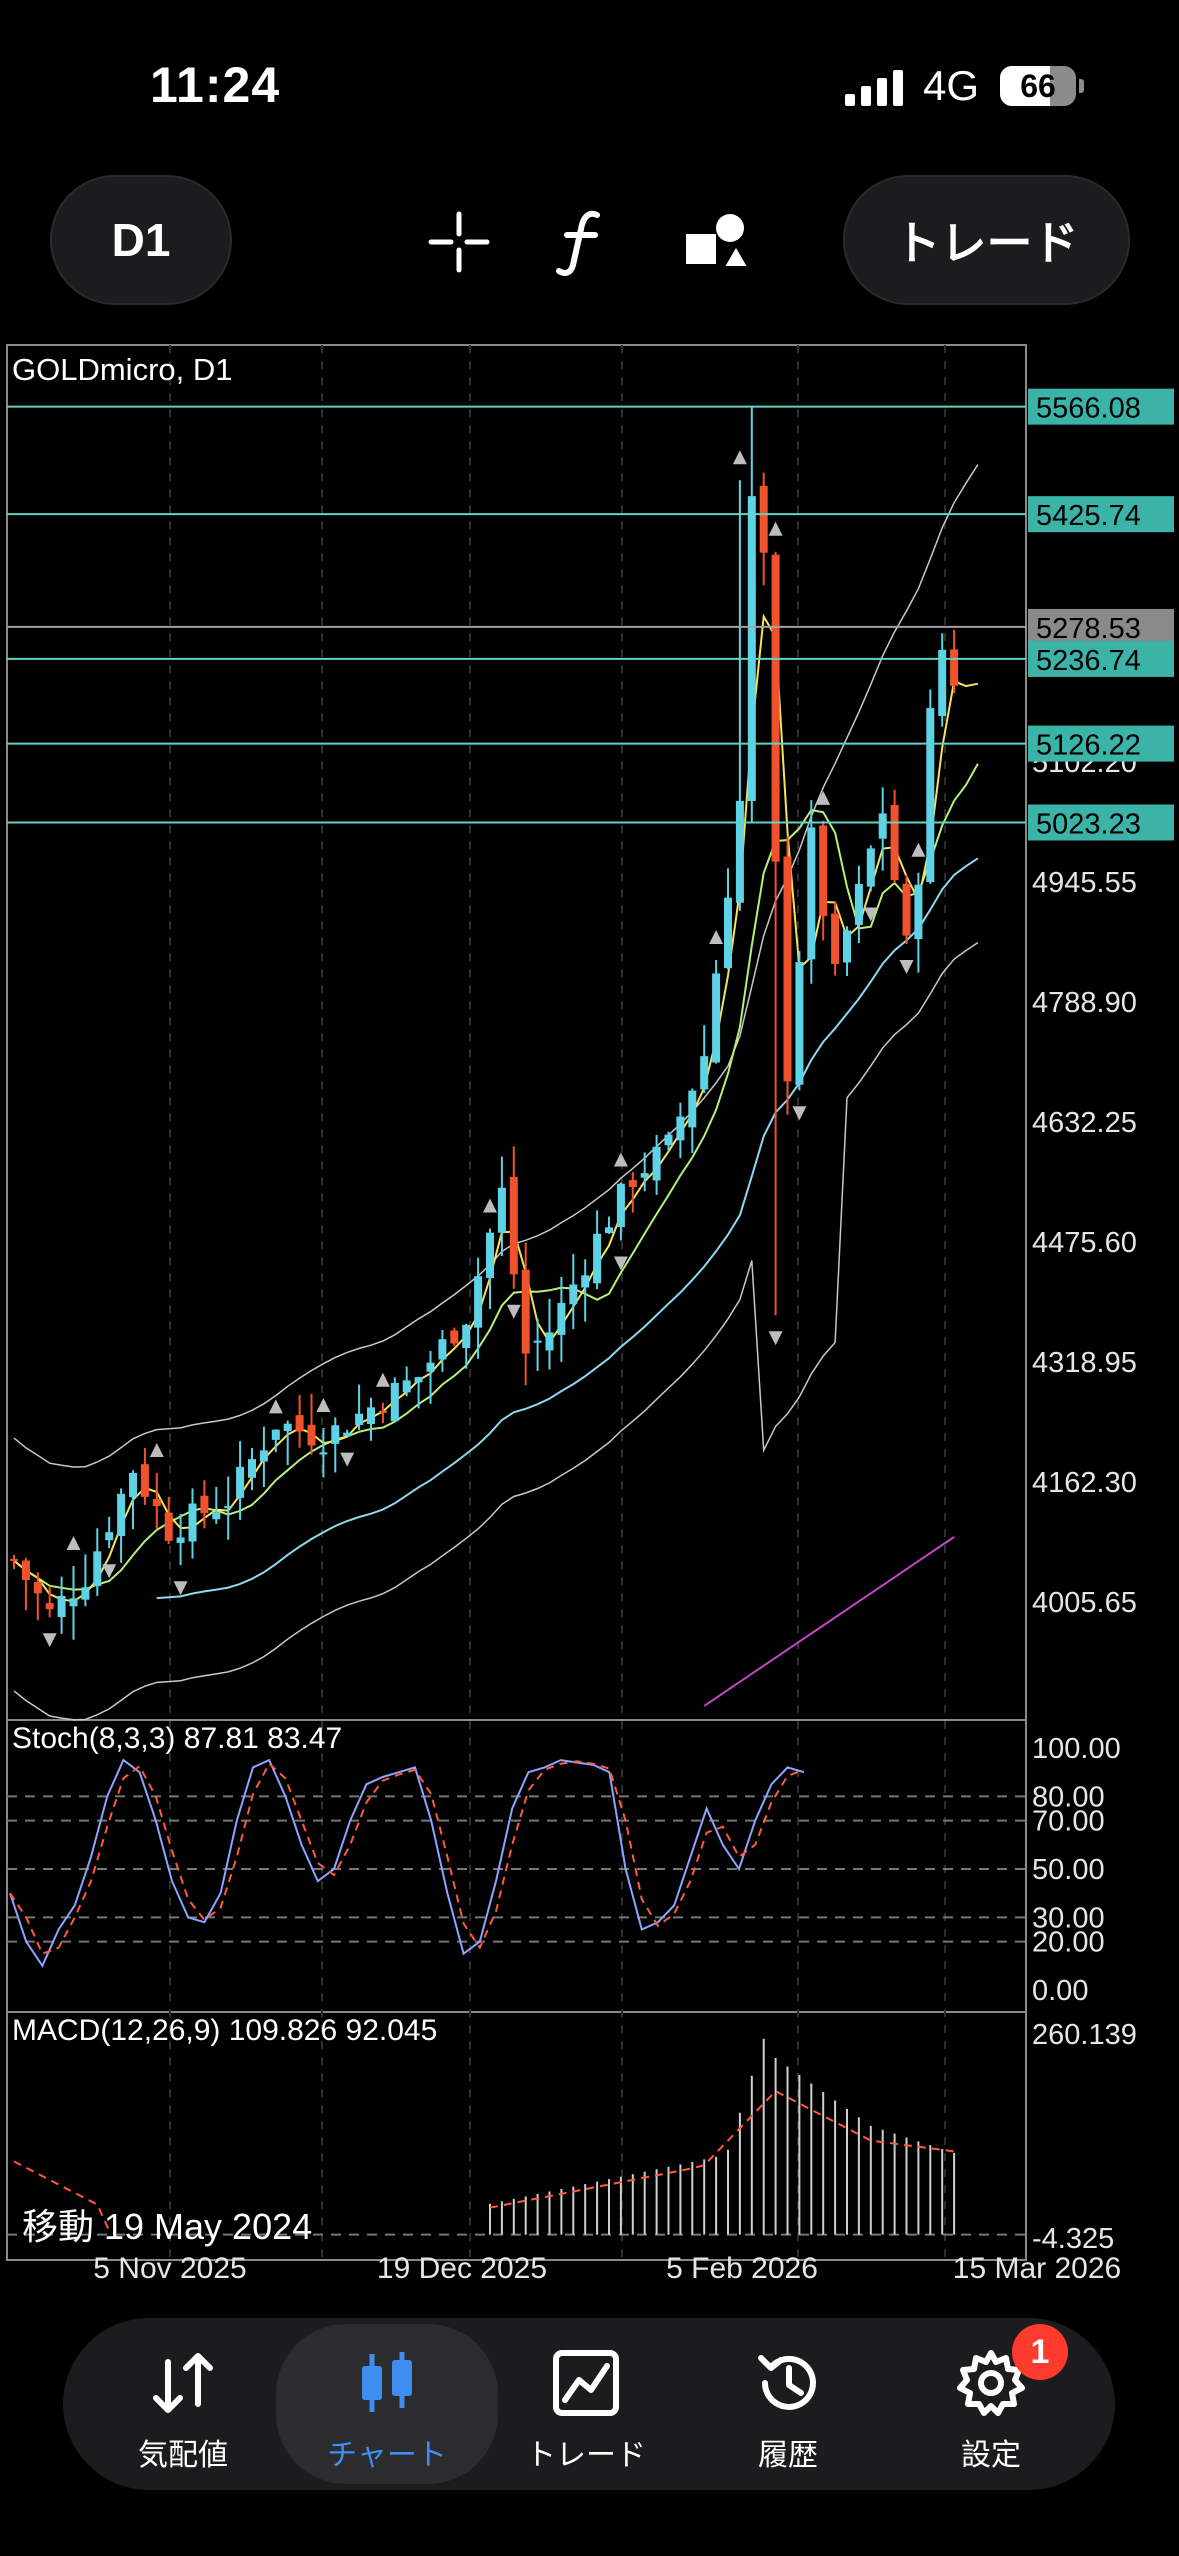 Image resolution: width=1179 pixels, height=2556 pixels. What do you see at coordinates (387, 2382) in the screenshot?
I see `candlestick-icon` at bounding box center [387, 2382].